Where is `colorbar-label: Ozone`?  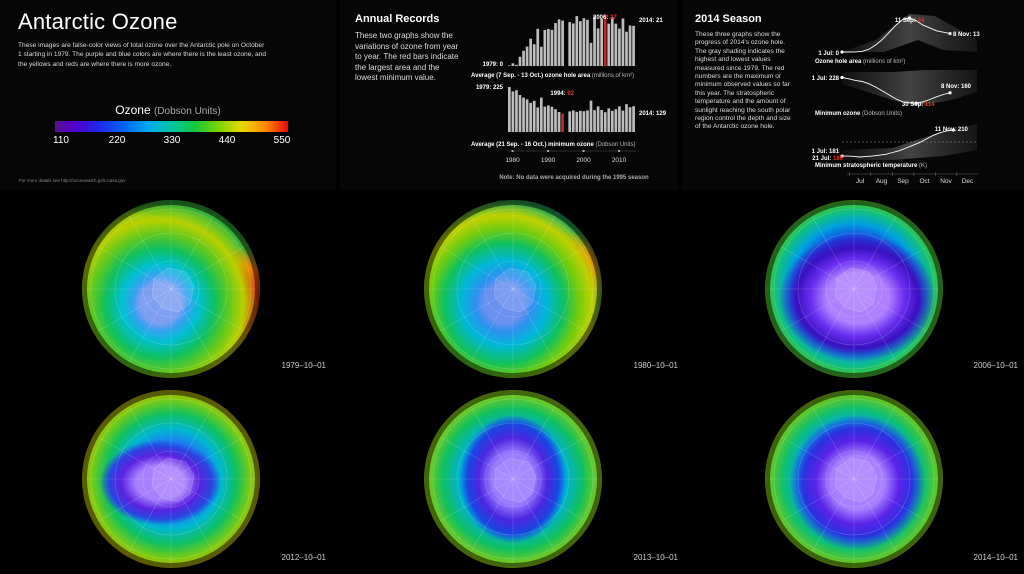
colorbar-label: Ozone is located at coordinates (133, 110).